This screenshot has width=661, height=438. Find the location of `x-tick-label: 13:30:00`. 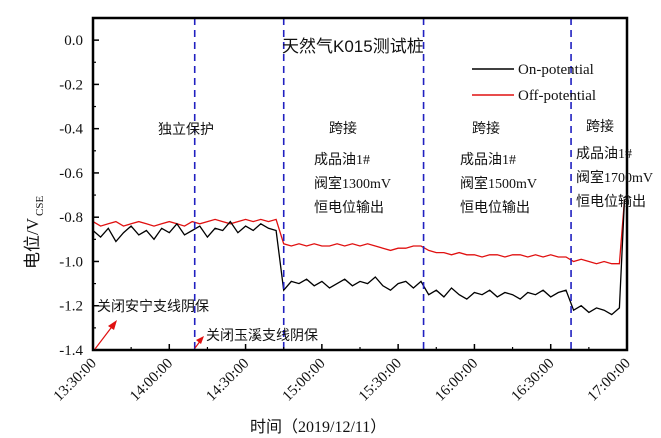

x-tick-label: 13:30:00 is located at coordinates (75, 380).